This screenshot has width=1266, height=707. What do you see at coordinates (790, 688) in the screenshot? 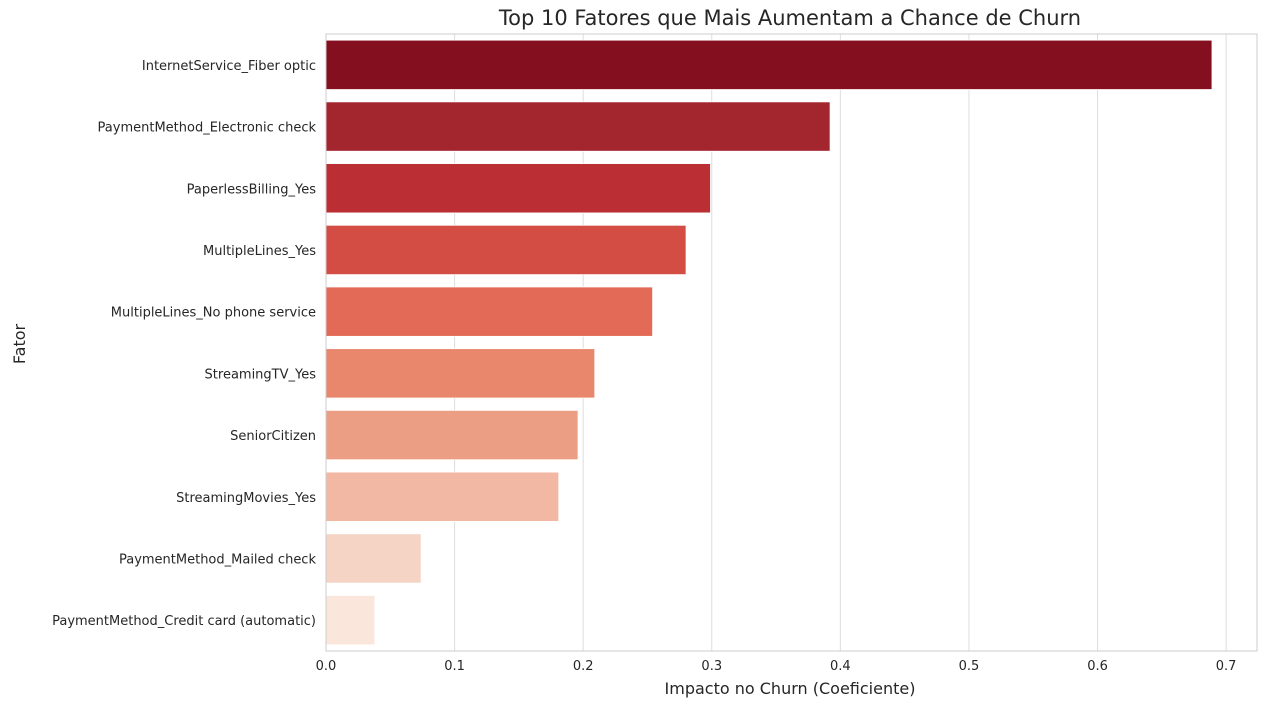
I see `x-axis-label: Impacto no Churn (Coeficiente)` at bounding box center [790, 688].